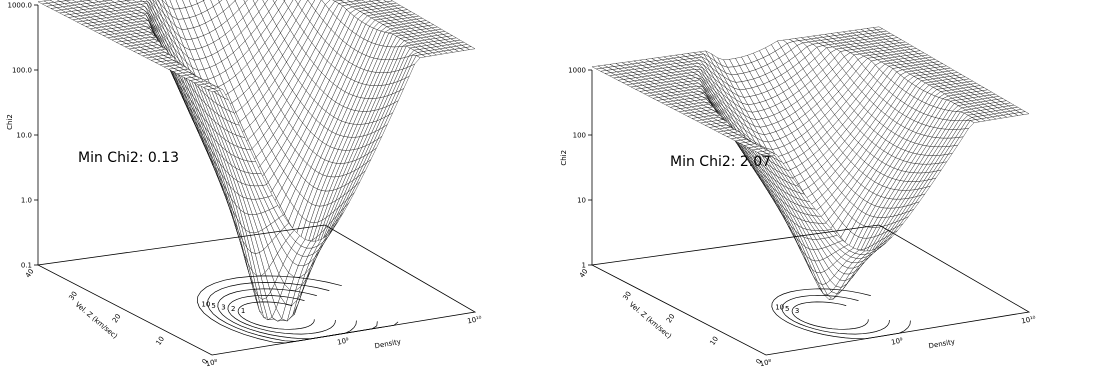 This screenshot has height=370, width=1107. What do you see at coordinates (26, 266) in the screenshot?
I see `z-tick-label: 0.1` at bounding box center [26, 266].